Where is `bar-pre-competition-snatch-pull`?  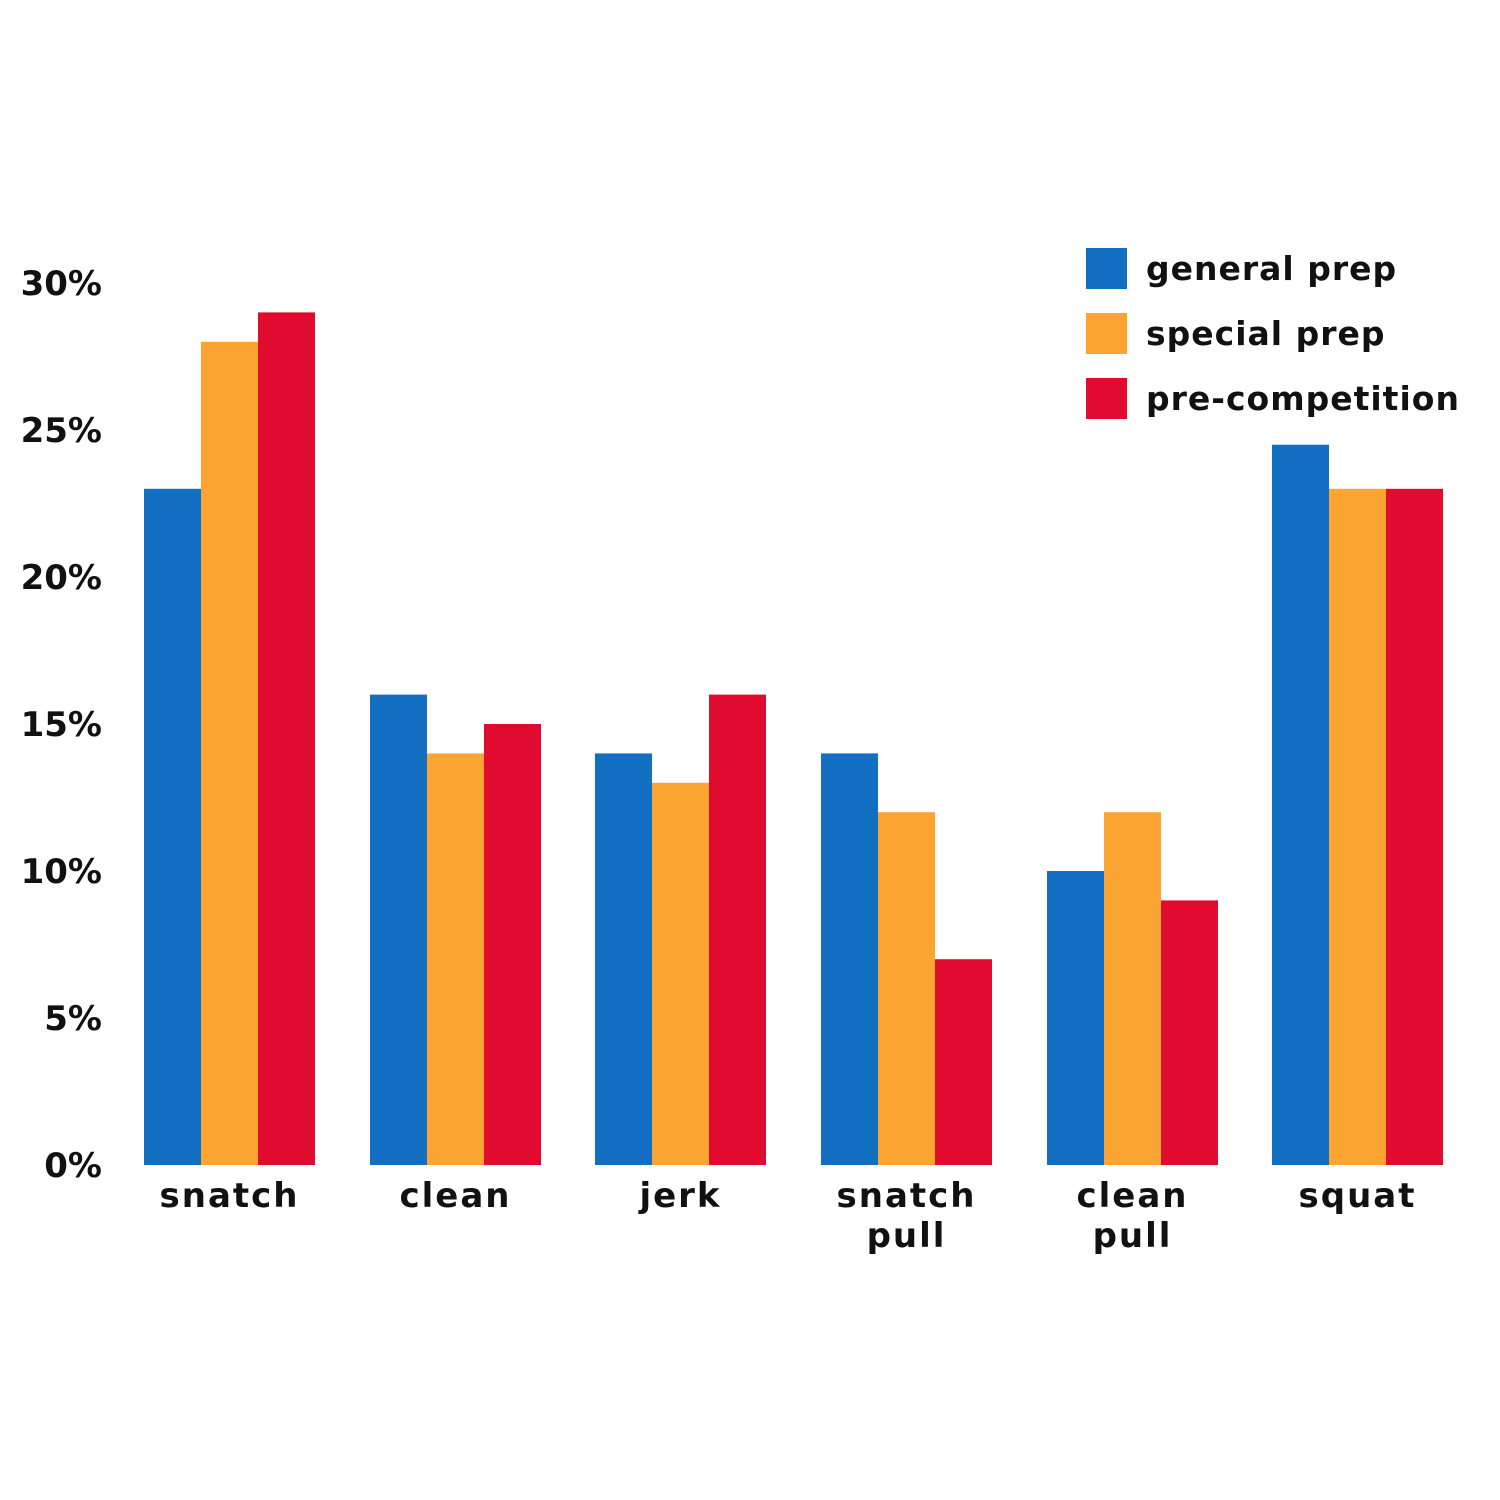 bar-pre-competition-snatch-pull is located at coordinates (963, 1062).